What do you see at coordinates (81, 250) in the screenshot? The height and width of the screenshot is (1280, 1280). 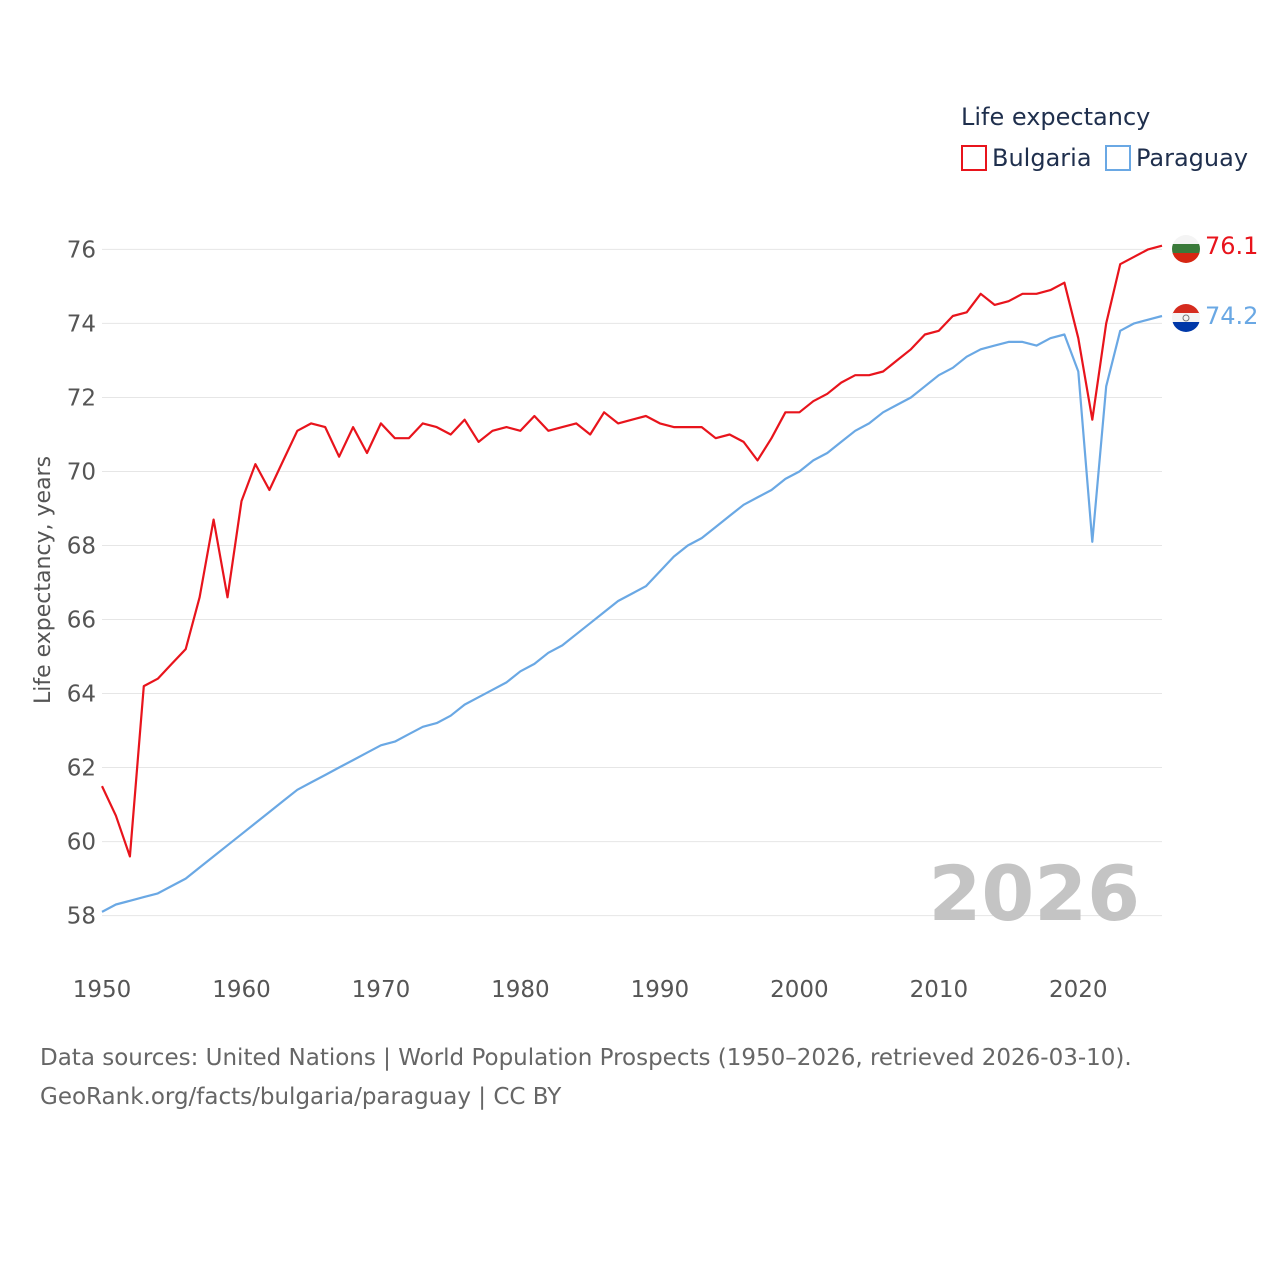 I see `y-tick-label: 76` at bounding box center [81, 250].